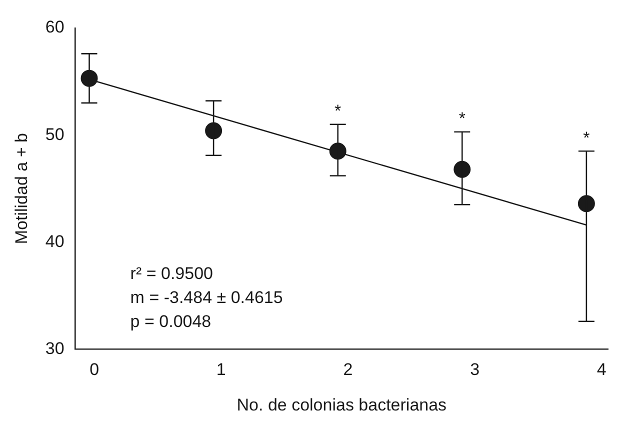 Image resolution: width=636 pixels, height=428 pixels. What do you see at coordinates (54, 241) in the screenshot?
I see `y-tick-label: 40` at bounding box center [54, 241].